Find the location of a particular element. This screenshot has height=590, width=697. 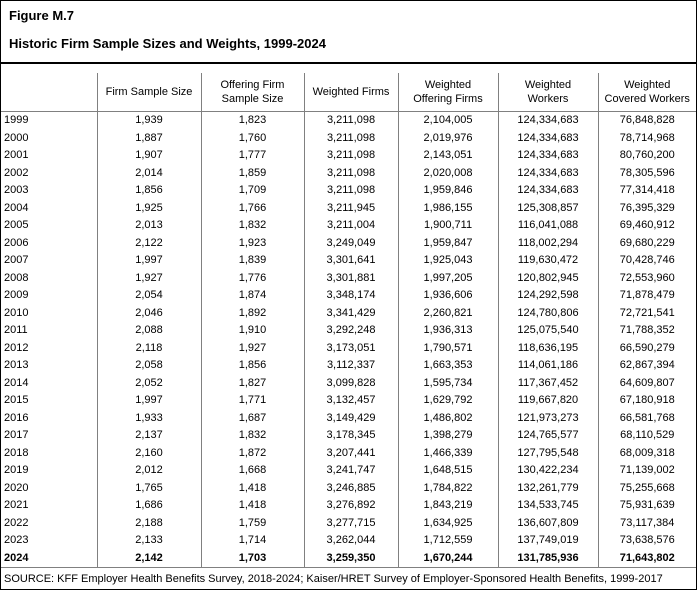

value-cell: 76,395,329 is located at coordinates (646, 208).